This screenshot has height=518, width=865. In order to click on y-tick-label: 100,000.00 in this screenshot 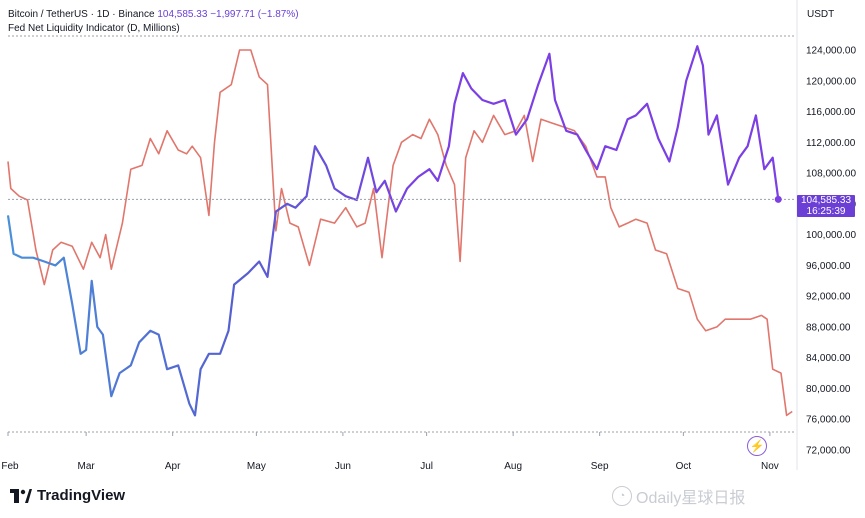, I will do `click(831, 235)`.